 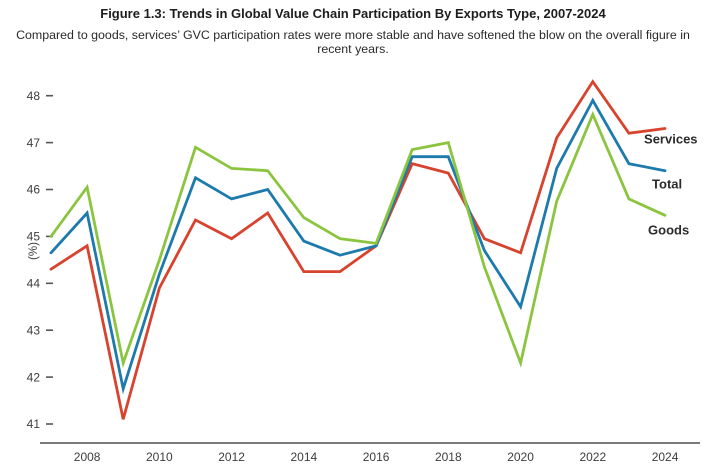 I want to click on x-tick-label: 2014, so click(x=303, y=457).